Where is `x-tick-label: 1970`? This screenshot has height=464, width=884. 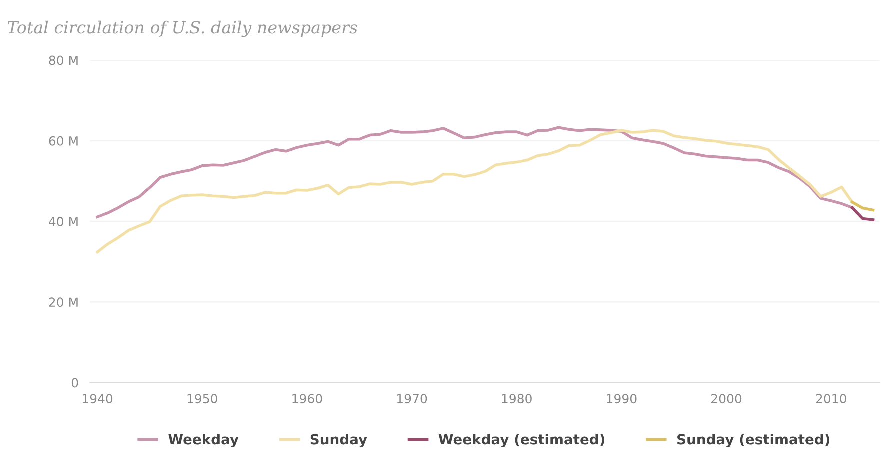 x-tick-label: 1970 is located at coordinates (412, 399).